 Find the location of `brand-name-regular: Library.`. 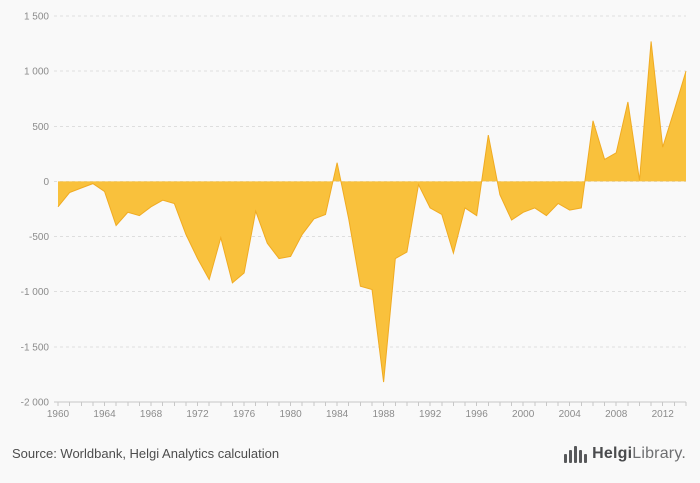

brand-name-regular: Library. is located at coordinates (659, 453).